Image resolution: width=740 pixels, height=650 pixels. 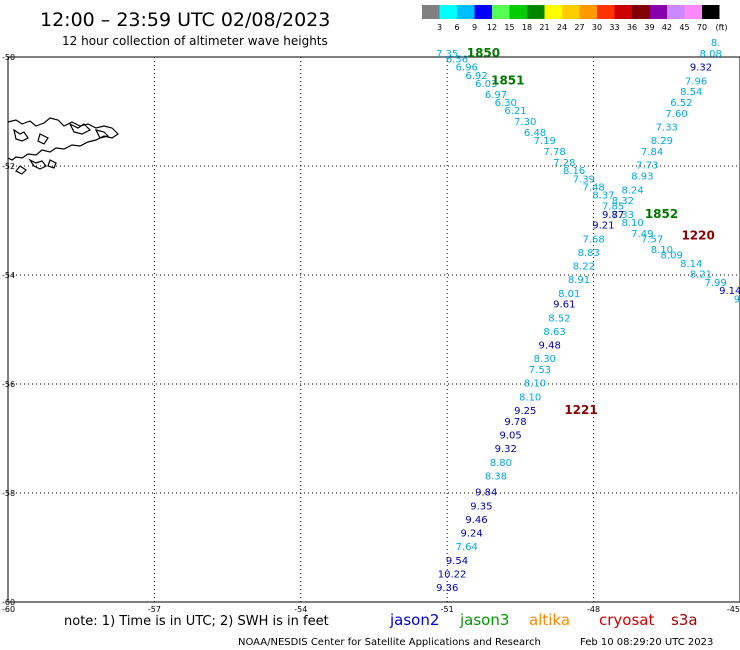 I want to click on colorbar-label: 36, so click(x=632, y=27).